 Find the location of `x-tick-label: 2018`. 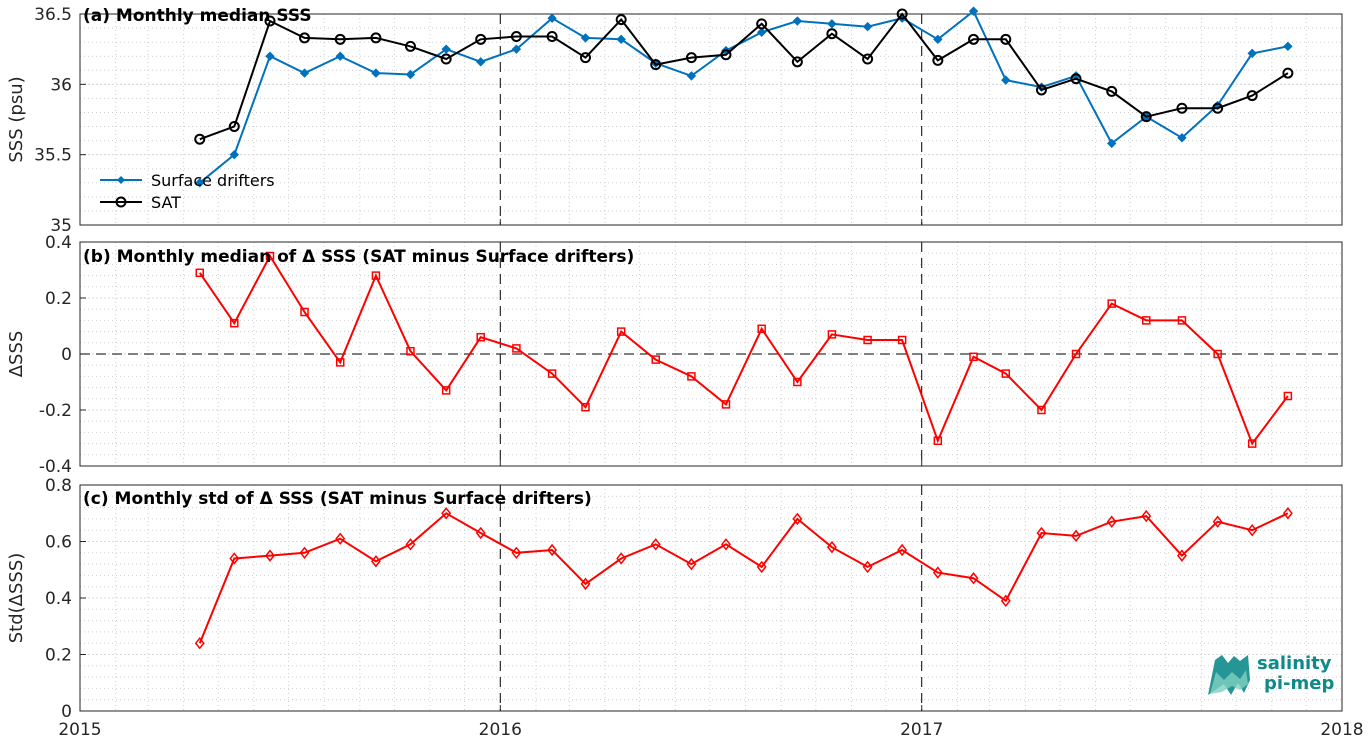

x-tick-label: 2018 is located at coordinates (1341, 729).